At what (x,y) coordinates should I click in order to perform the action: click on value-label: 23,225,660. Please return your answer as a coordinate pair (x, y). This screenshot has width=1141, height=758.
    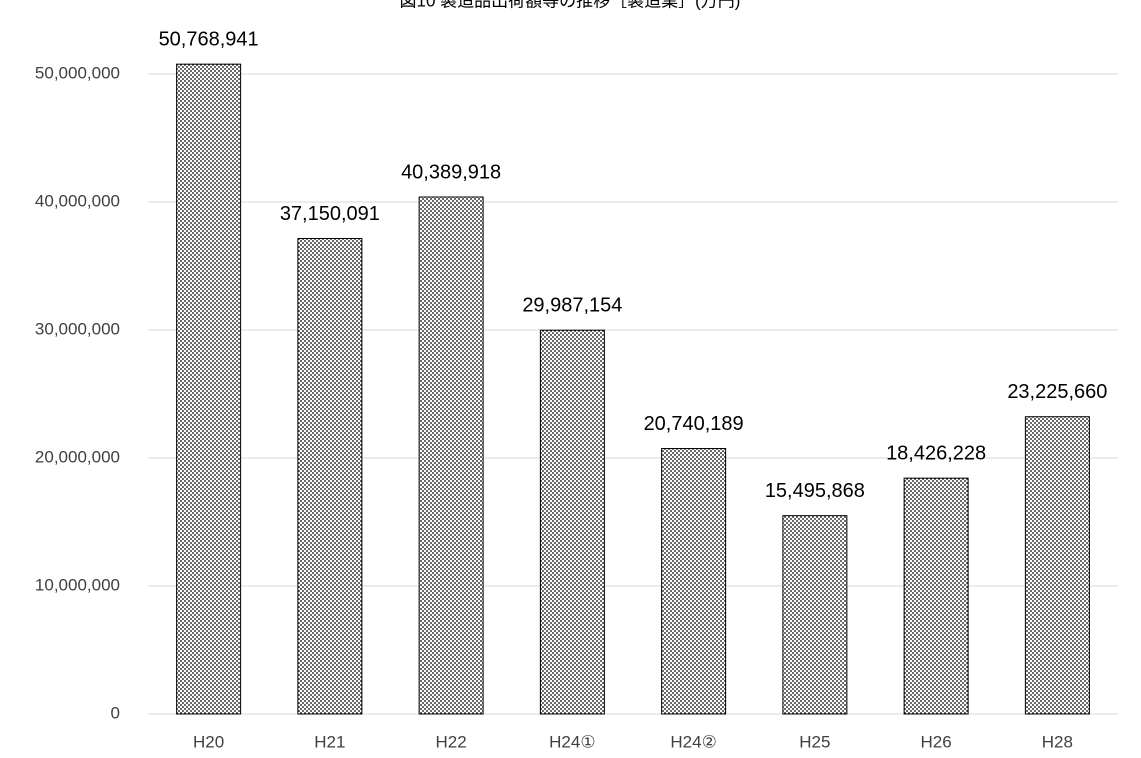
    Looking at the image, I should click on (1057, 392).